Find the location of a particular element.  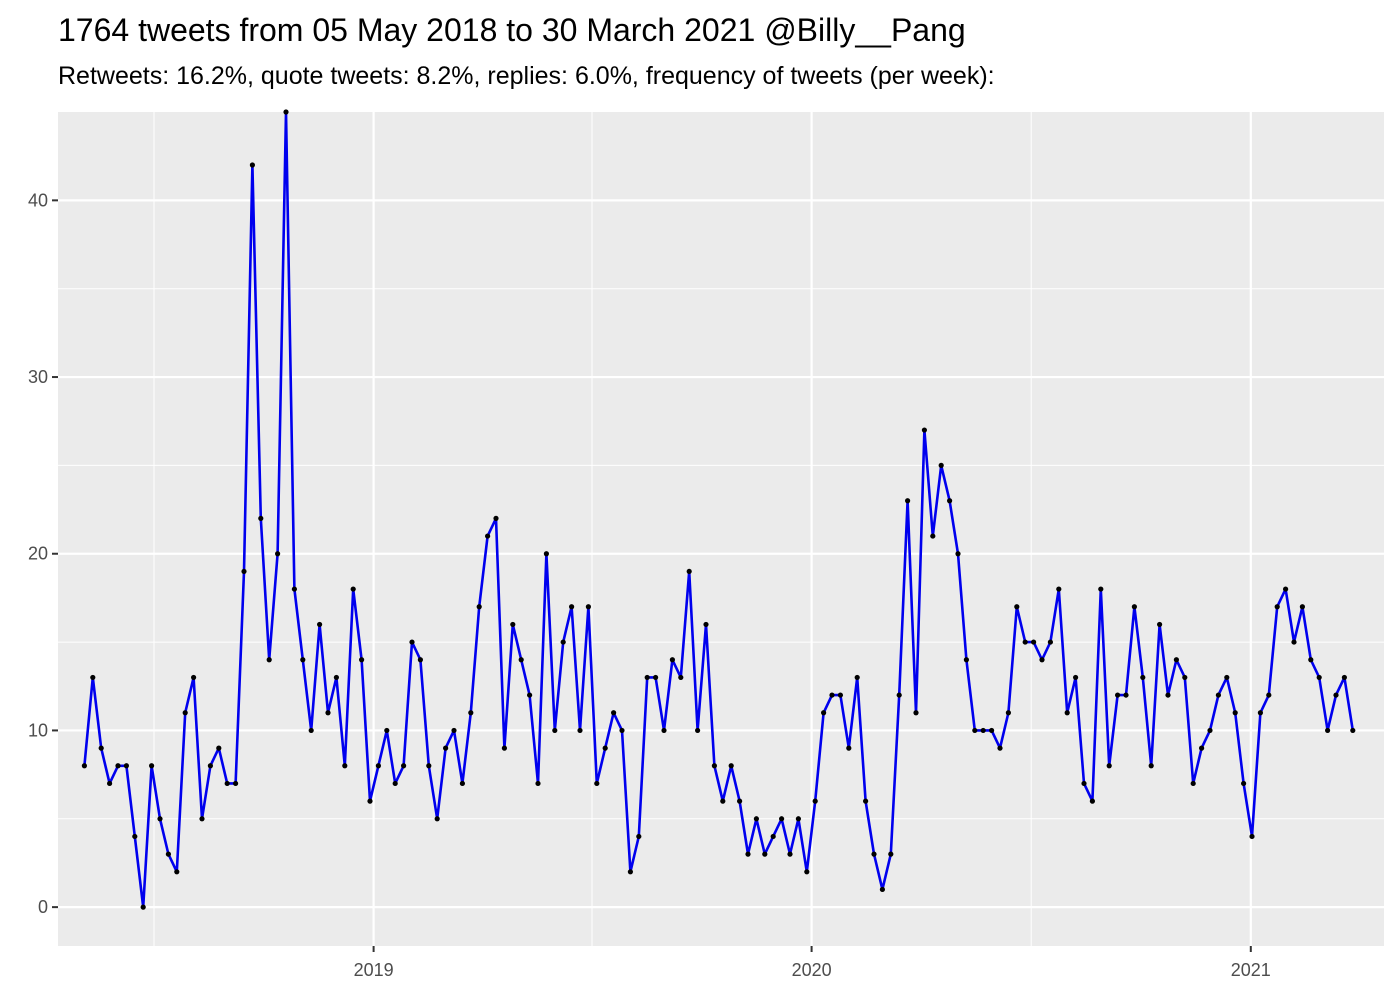

y-tick-label: 10 is located at coordinates (38, 730).